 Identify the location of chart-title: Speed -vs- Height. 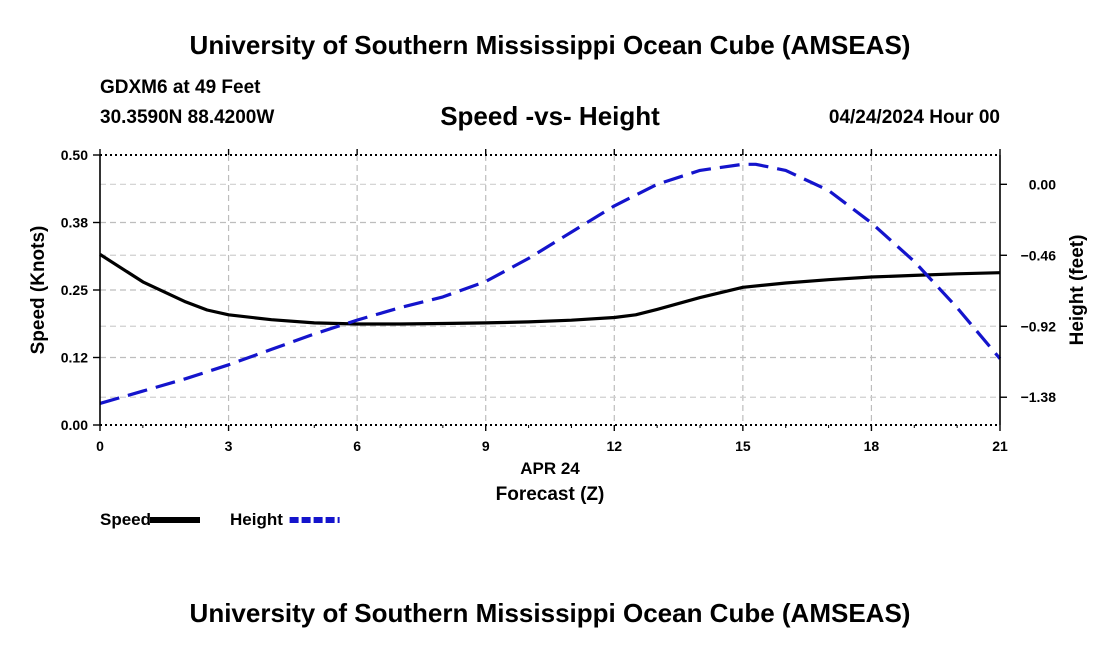
(550, 116).